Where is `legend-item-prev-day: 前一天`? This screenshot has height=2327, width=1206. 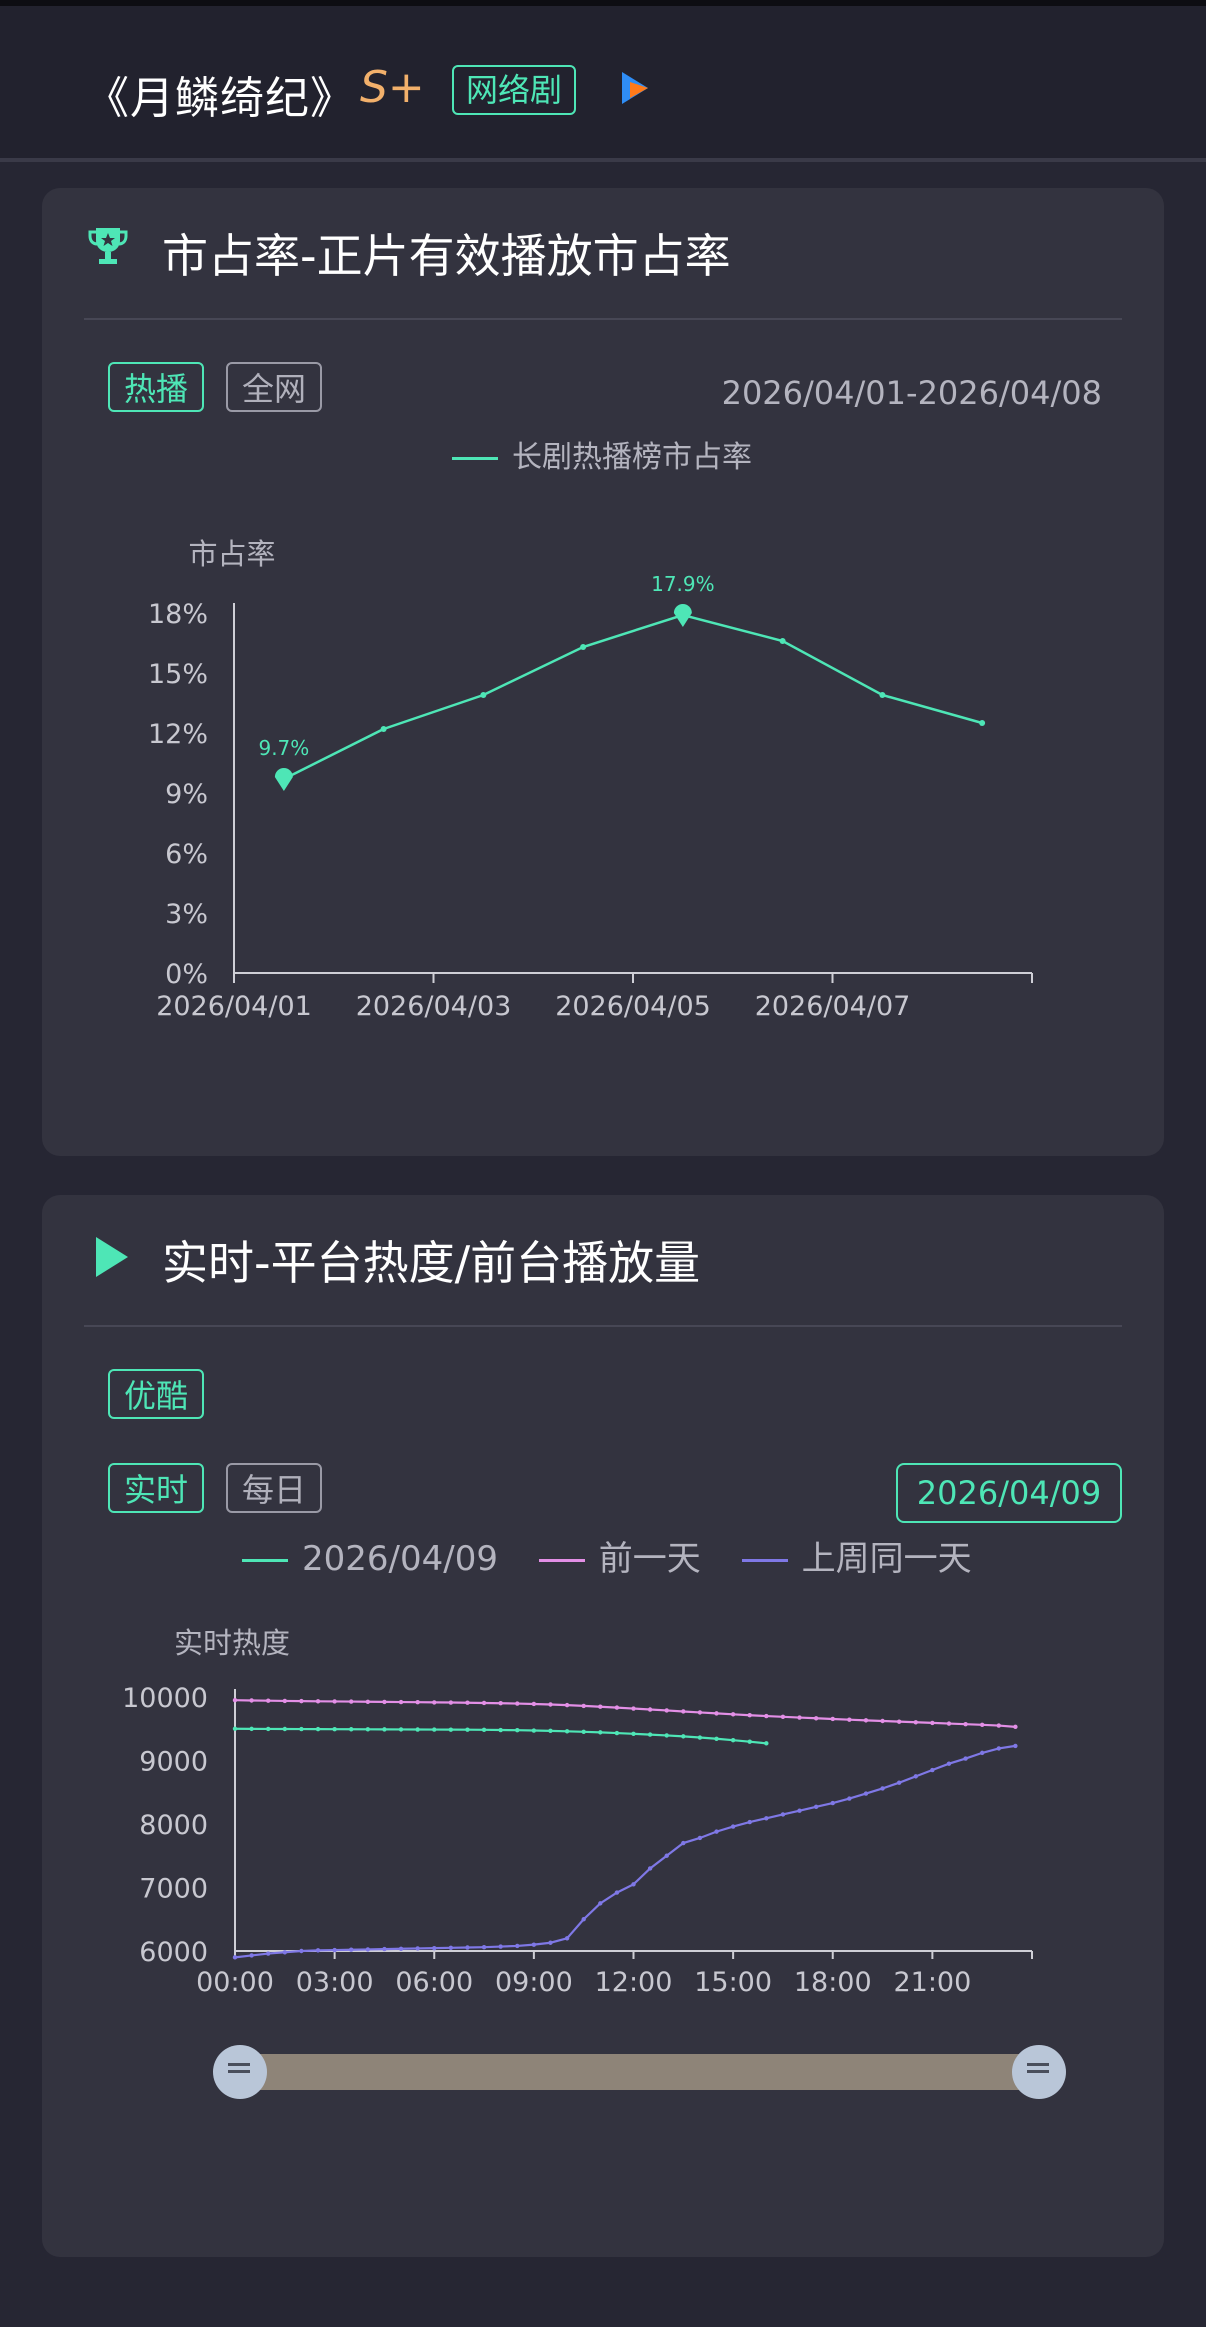 legend-item-prev-day: 前一天 is located at coordinates (619, 1559).